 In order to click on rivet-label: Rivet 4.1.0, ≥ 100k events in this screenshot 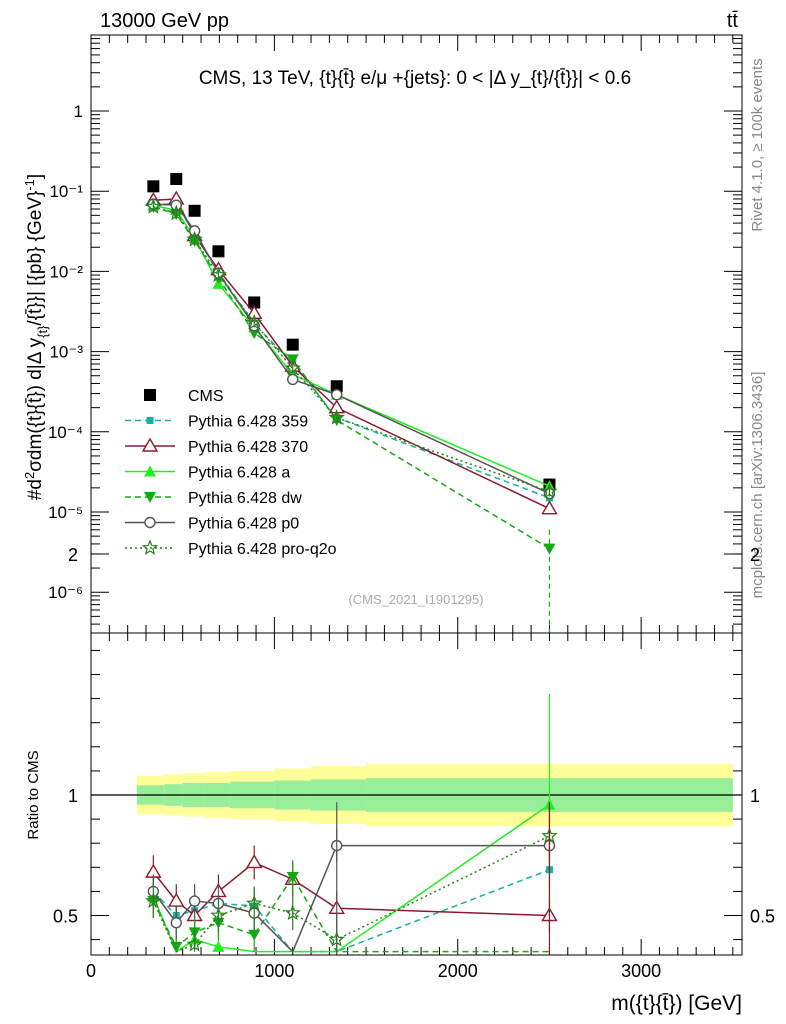, I will do `click(757, 144)`.